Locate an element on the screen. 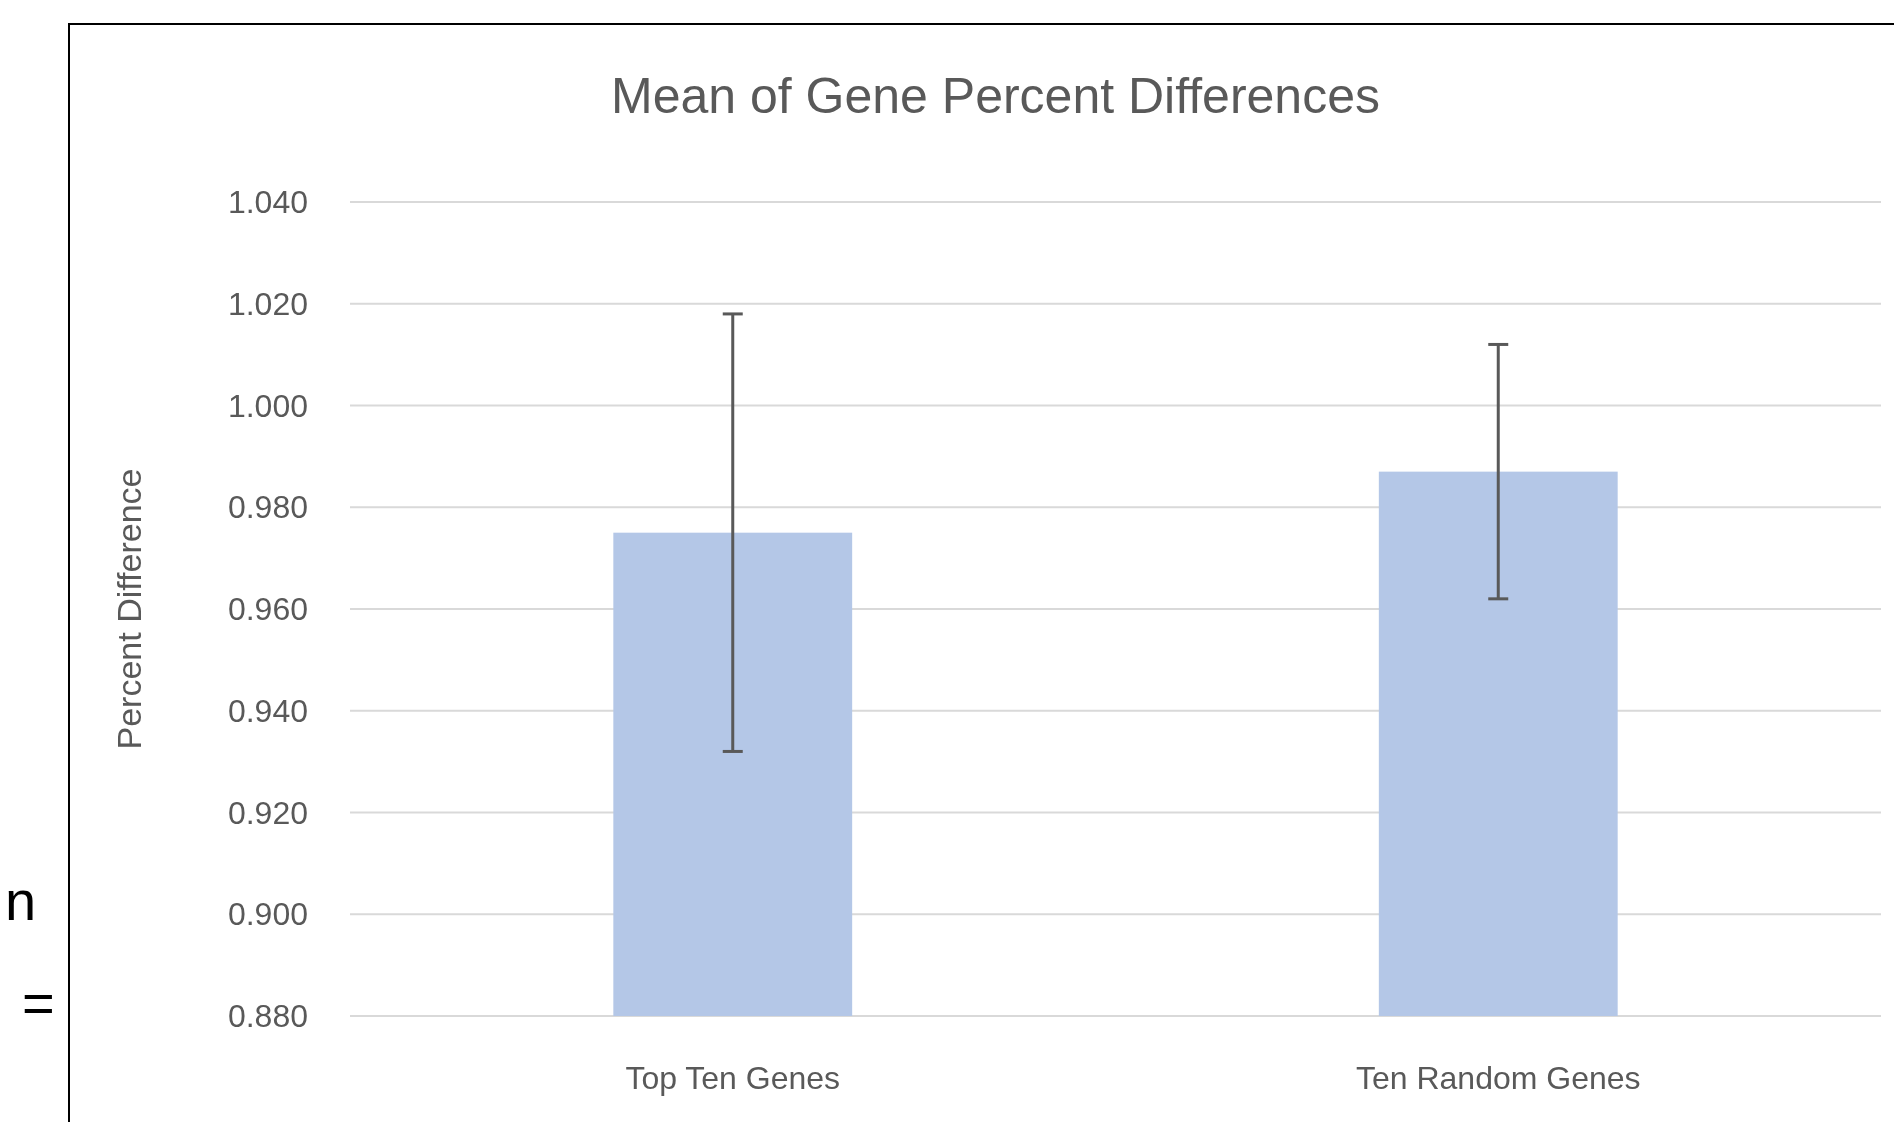 The image size is (1894, 1122). y-tick-label: 1.040 is located at coordinates (267, 202).